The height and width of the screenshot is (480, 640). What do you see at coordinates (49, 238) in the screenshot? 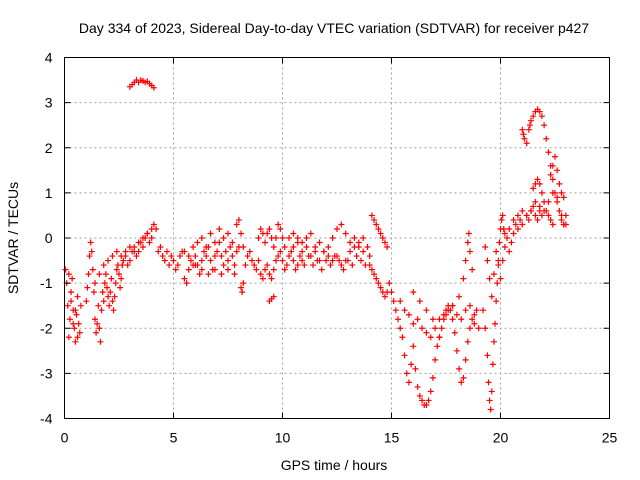
I see `y-tick-label: 0` at bounding box center [49, 238].